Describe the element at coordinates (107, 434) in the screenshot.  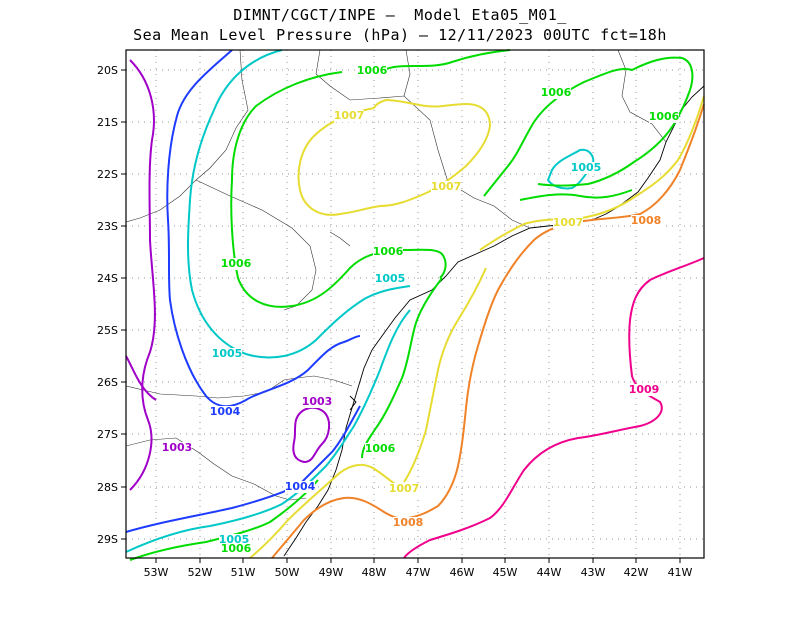
I see `lat-tick-label: 27S` at that location.